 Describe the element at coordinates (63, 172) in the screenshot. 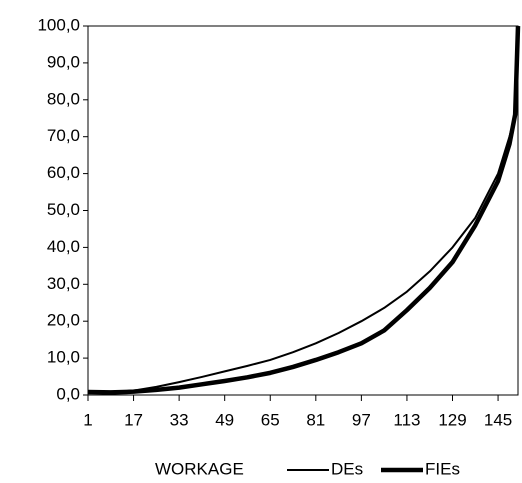

I see `y-tick-label: 60,0` at that location.